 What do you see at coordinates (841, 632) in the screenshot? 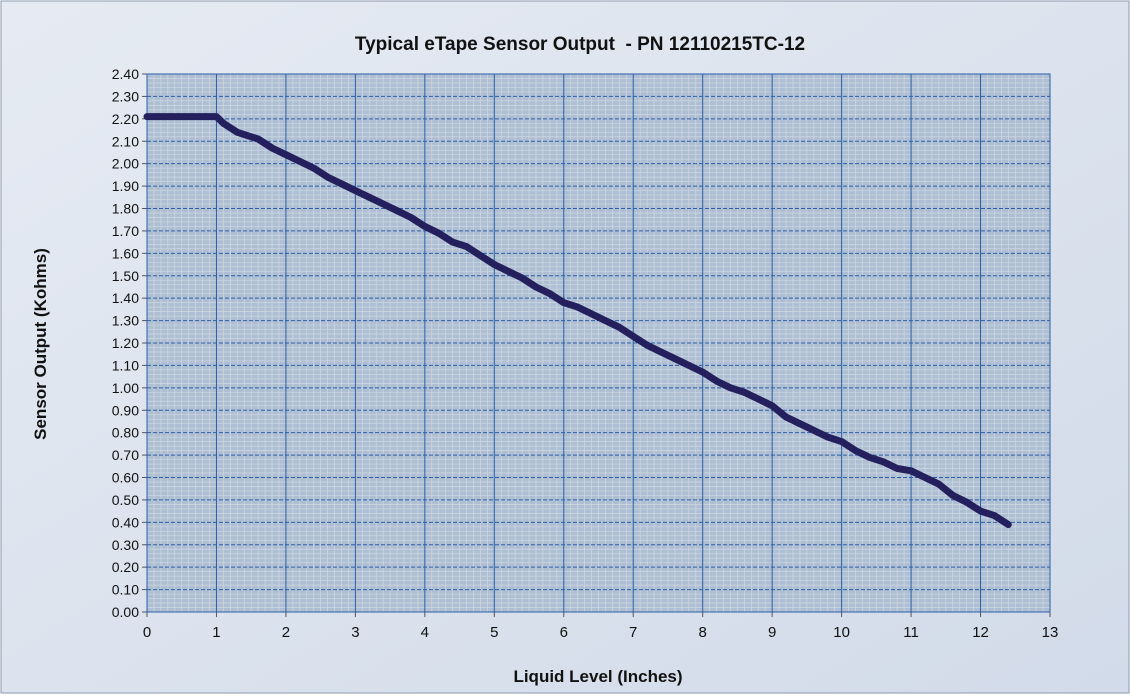
I see `x-tick-label: 10` at bounding box center [841, 632].